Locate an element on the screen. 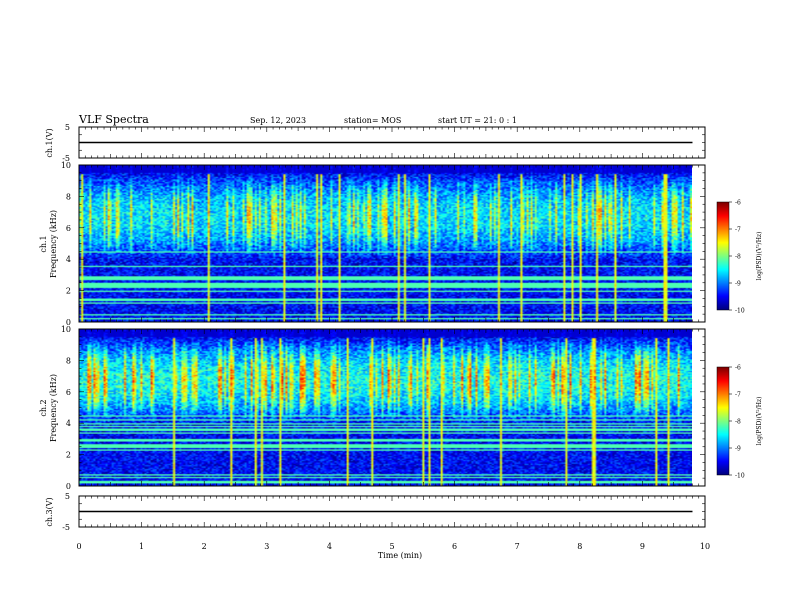  ch1-ytick-bottom: -5 is located at coordinates (66, 158).